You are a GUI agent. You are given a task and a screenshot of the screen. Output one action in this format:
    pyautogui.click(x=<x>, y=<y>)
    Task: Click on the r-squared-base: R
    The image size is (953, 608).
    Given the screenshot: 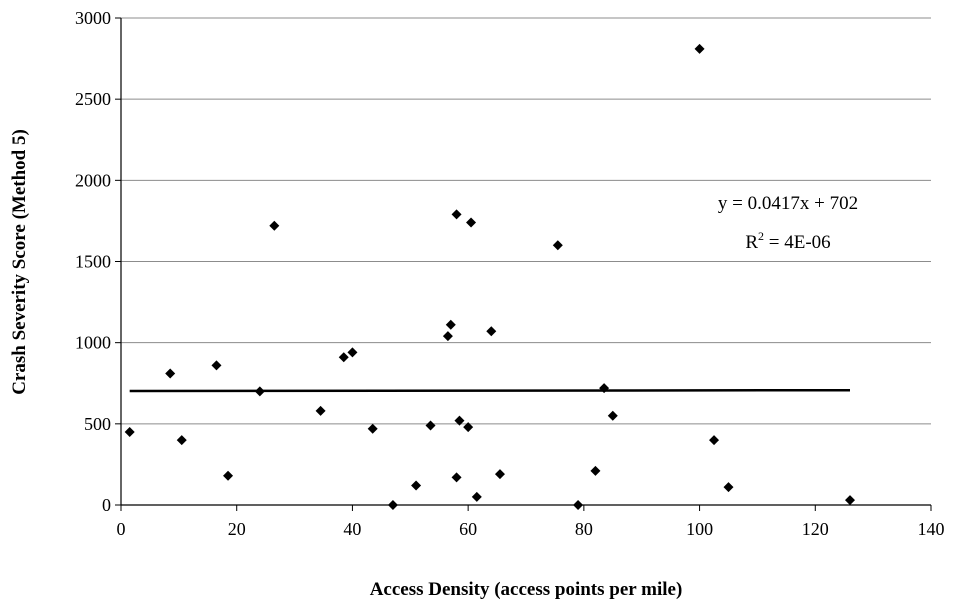 What is the action you would take?
    pyautogui.click(x=751, y=242)
    